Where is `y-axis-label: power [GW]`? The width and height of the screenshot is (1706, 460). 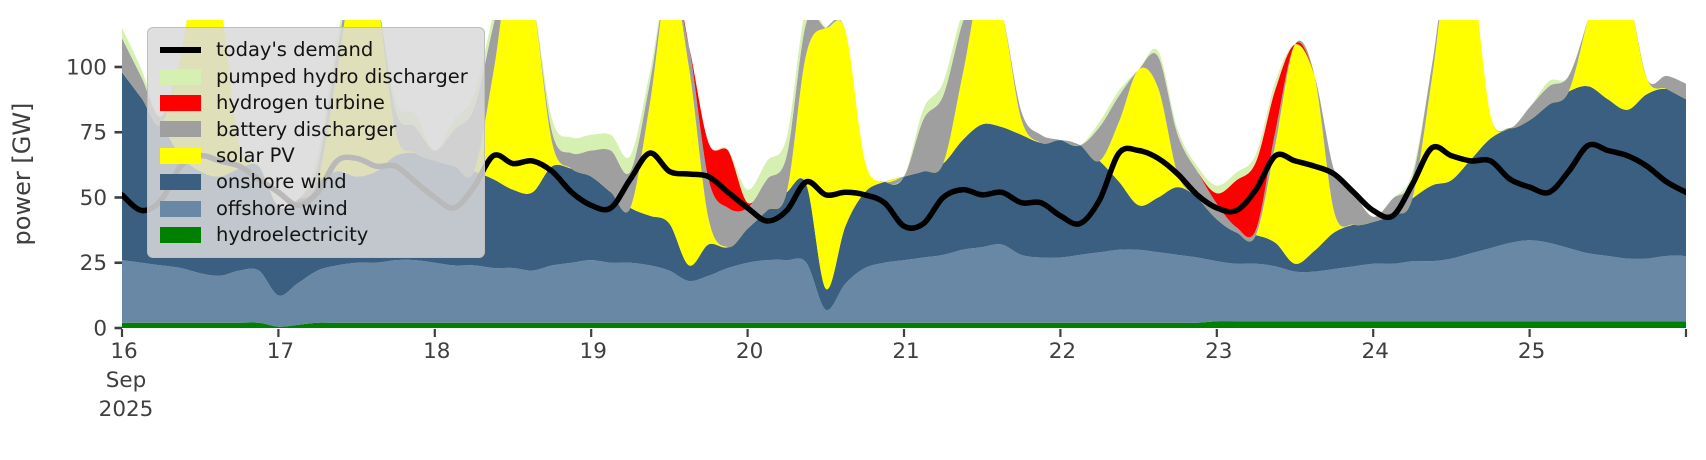 y-axis-label: power [GW] is located at coordinates (22, 174).